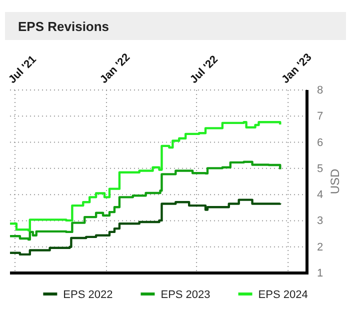 This screenshot has height=321, width=351. What do you see at coordinates (335, 181) in the screenshot?
I see `y-axis-title: USD` at bounding box center [335, 181].